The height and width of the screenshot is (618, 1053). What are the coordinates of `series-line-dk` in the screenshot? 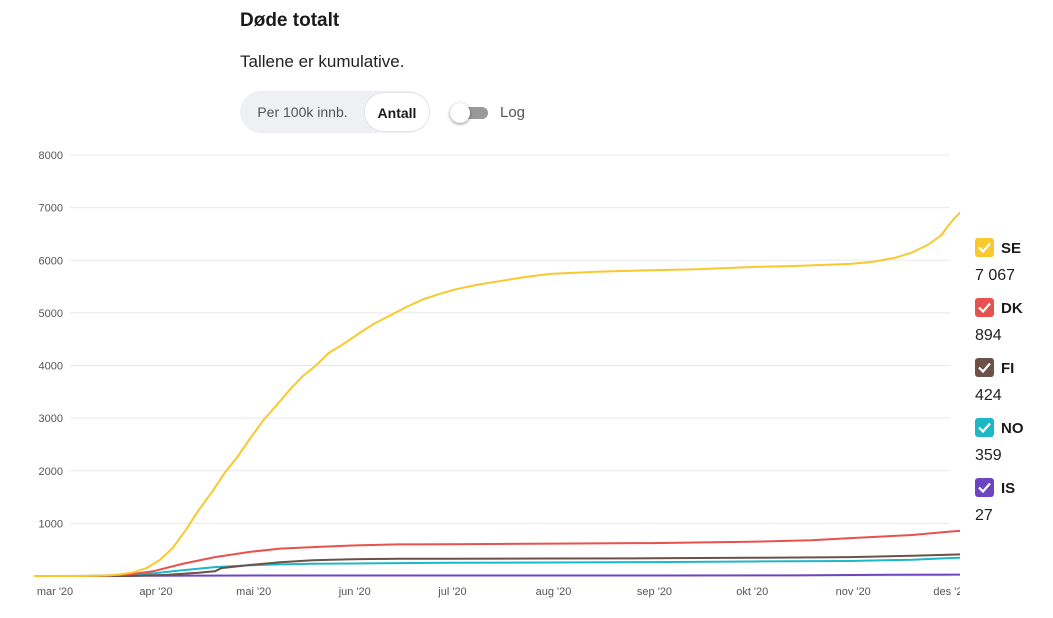 It's located at (497, 553).